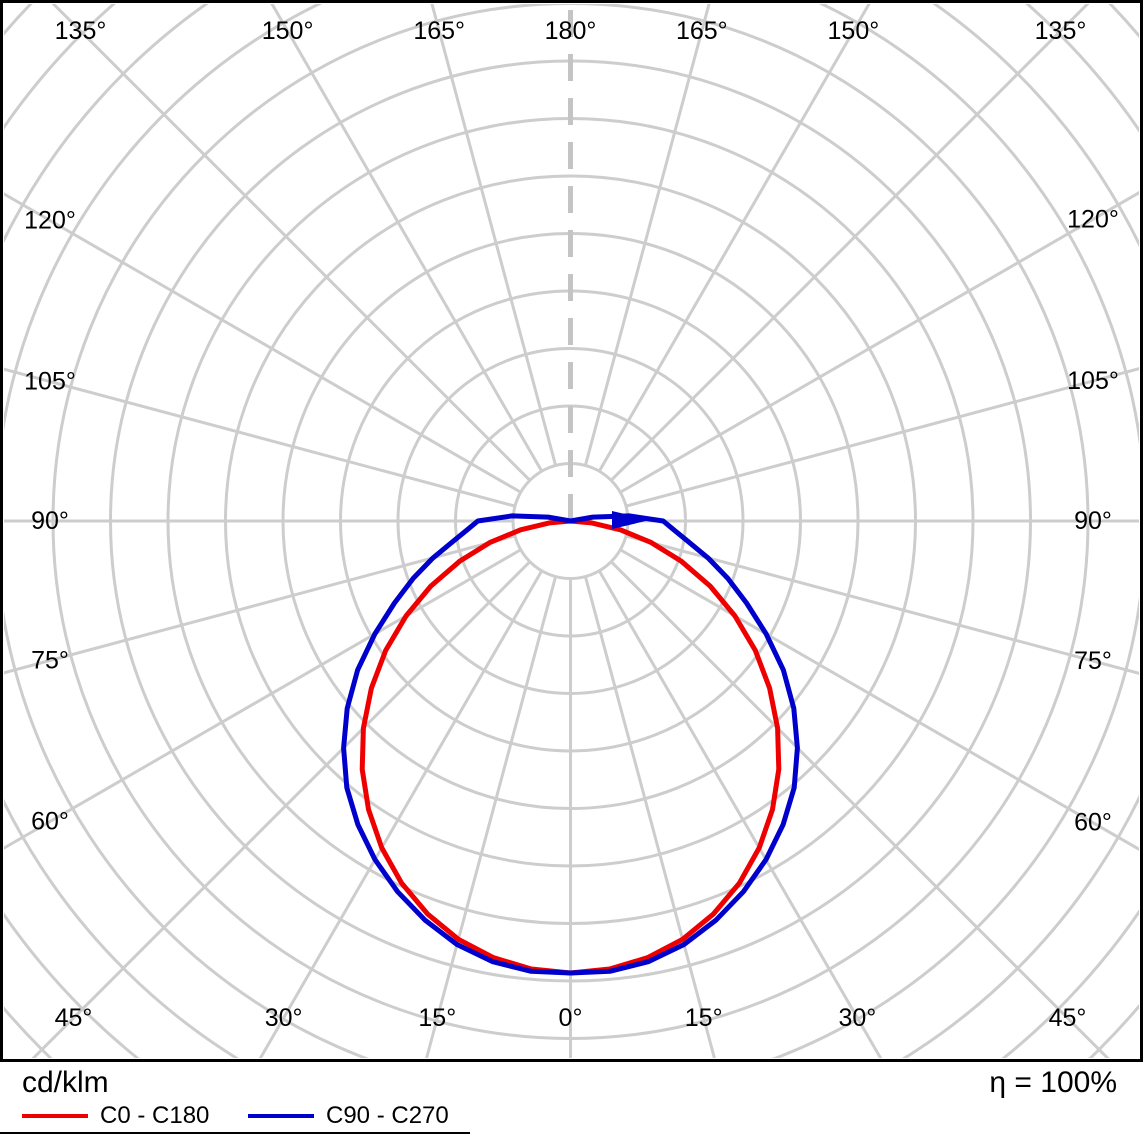 The width and height of the screenshot is (1143, 1143). I want to click on legend-swatch-c0, so click(55, 1116).